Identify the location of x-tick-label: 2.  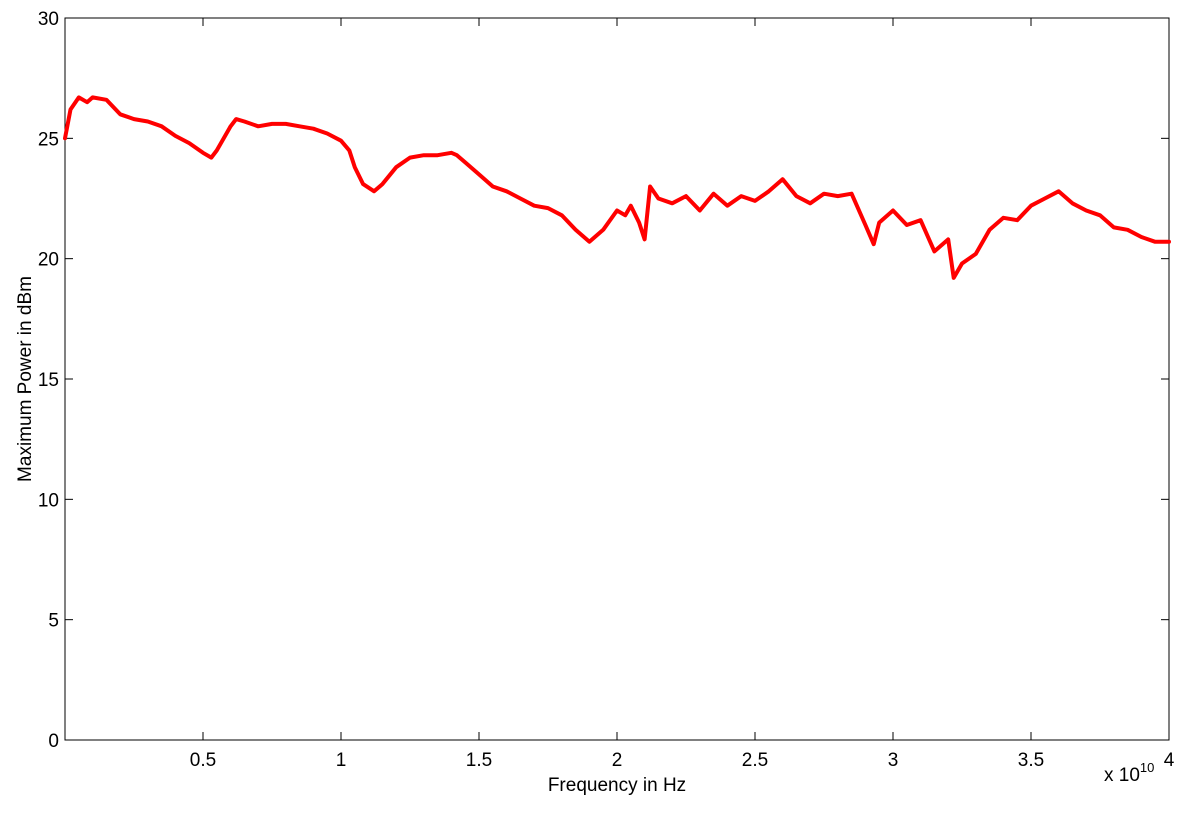
(617, 760).